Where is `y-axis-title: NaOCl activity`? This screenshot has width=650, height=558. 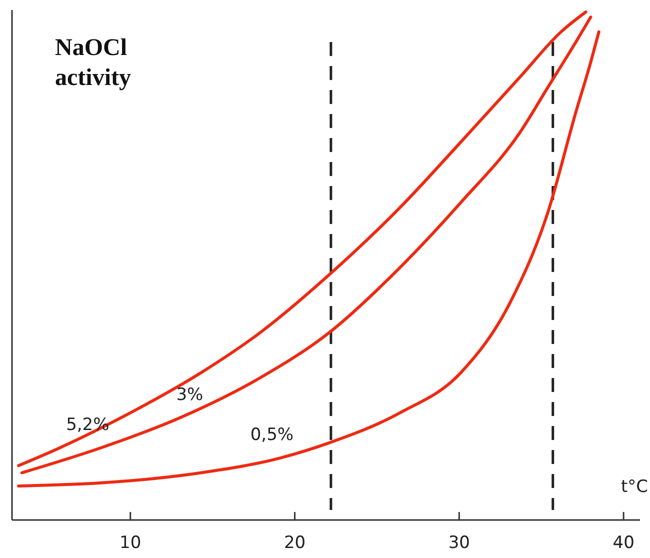 y-axis-title: NaOCl activity is located at coordinates (93, 63).